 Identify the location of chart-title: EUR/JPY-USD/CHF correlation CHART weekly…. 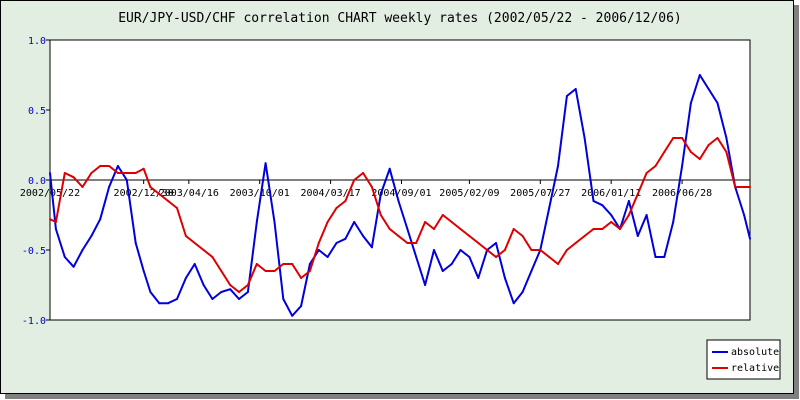
(400, 18).